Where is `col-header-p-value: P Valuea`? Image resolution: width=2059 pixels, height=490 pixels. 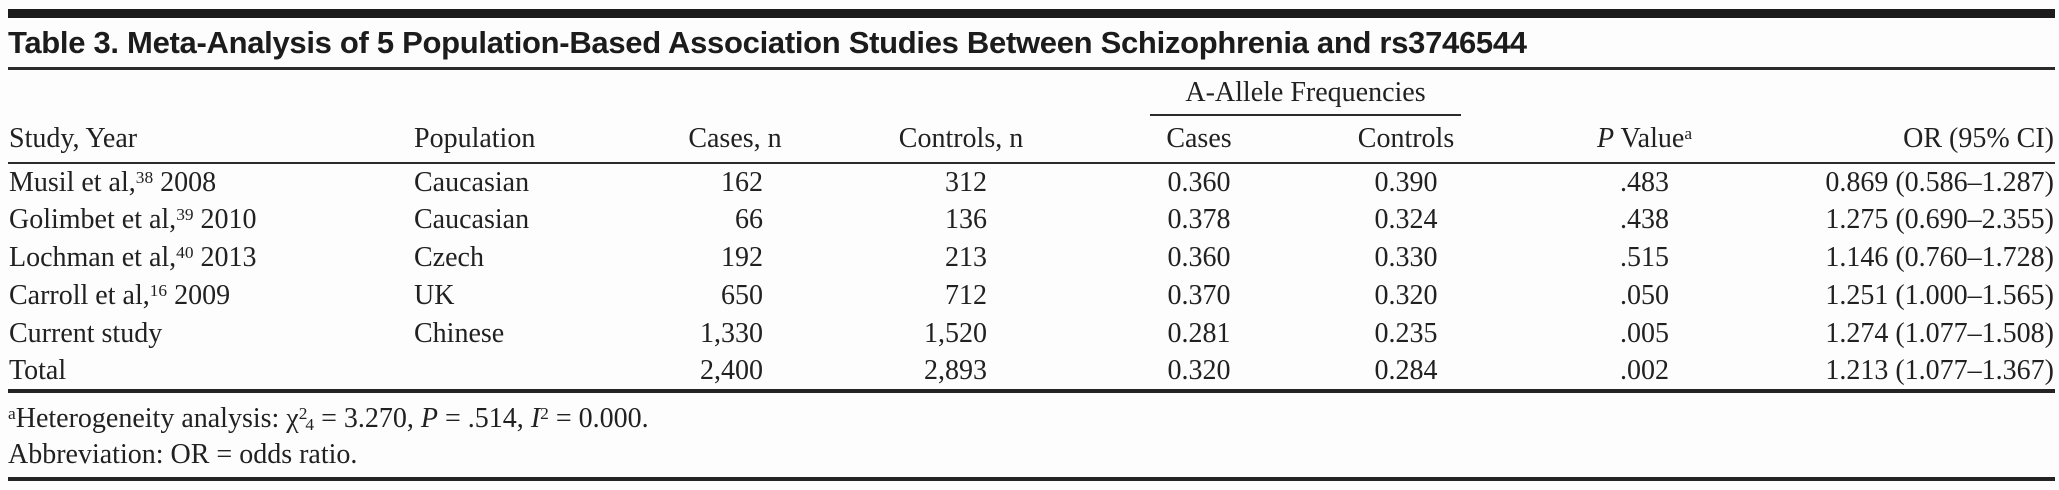
col-header-p-value: P Valuea is located at coordinates (1644, 140).